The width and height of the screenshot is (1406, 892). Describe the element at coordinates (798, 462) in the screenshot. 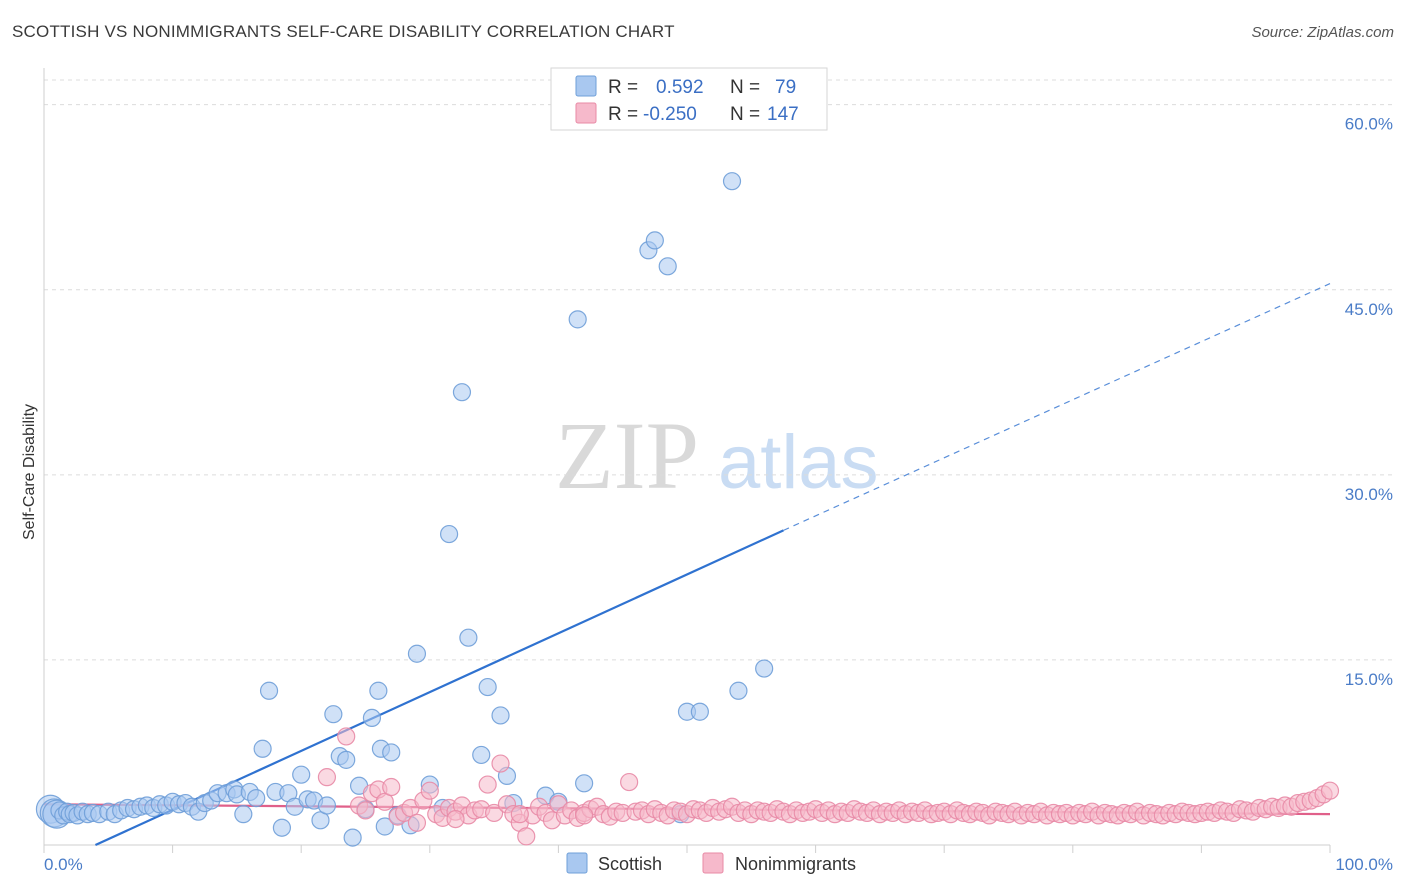

I see `watermark-atlas: atlas` at that location.